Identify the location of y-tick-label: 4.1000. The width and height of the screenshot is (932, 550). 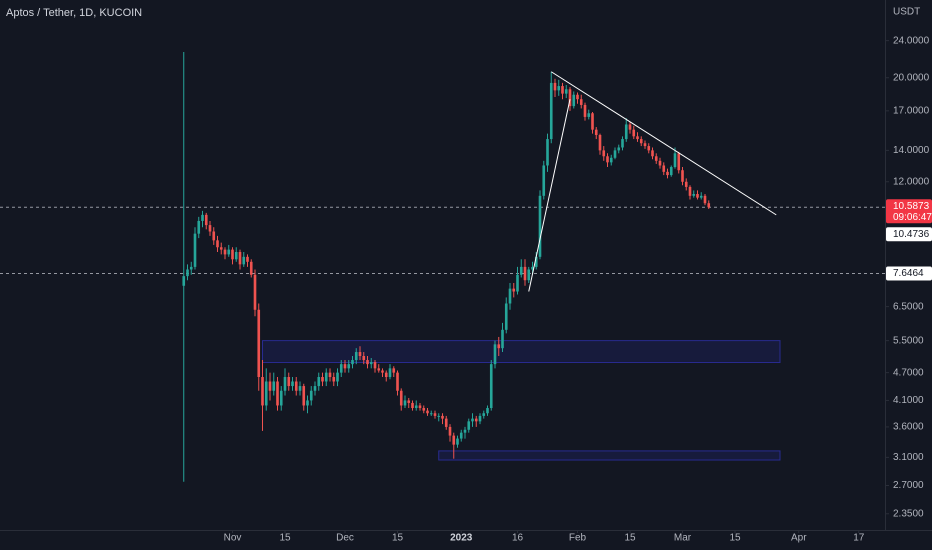
(908, 400).